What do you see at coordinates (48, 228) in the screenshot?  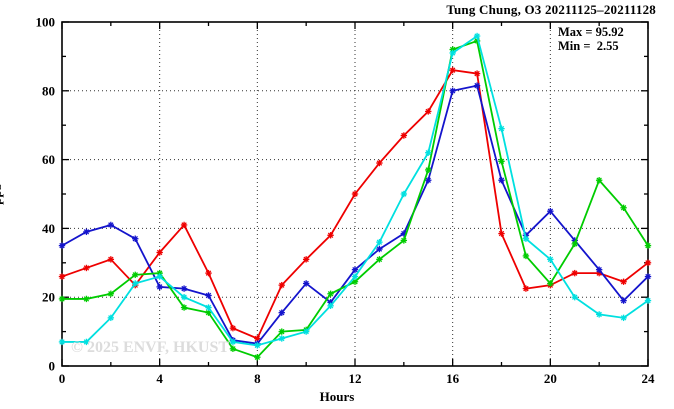 I see `y-tick-label: 40` at bounding box center [48, 228].